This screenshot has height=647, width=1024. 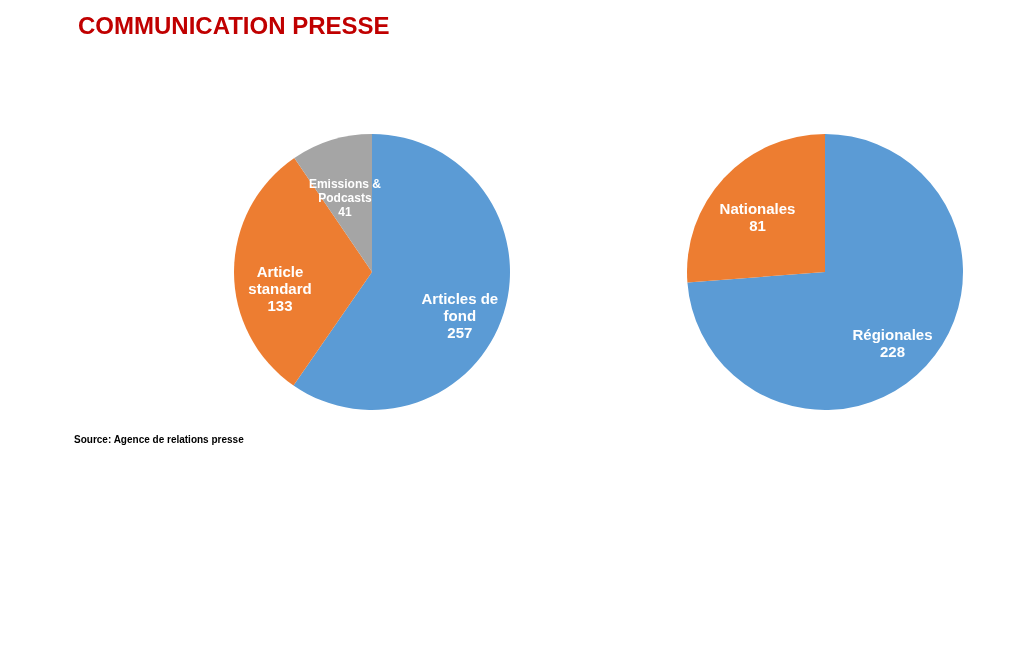 What do you see at coordinates (892, 351) in the screenshot?
I see `data-label: 228` at bounding box center [892, 351].